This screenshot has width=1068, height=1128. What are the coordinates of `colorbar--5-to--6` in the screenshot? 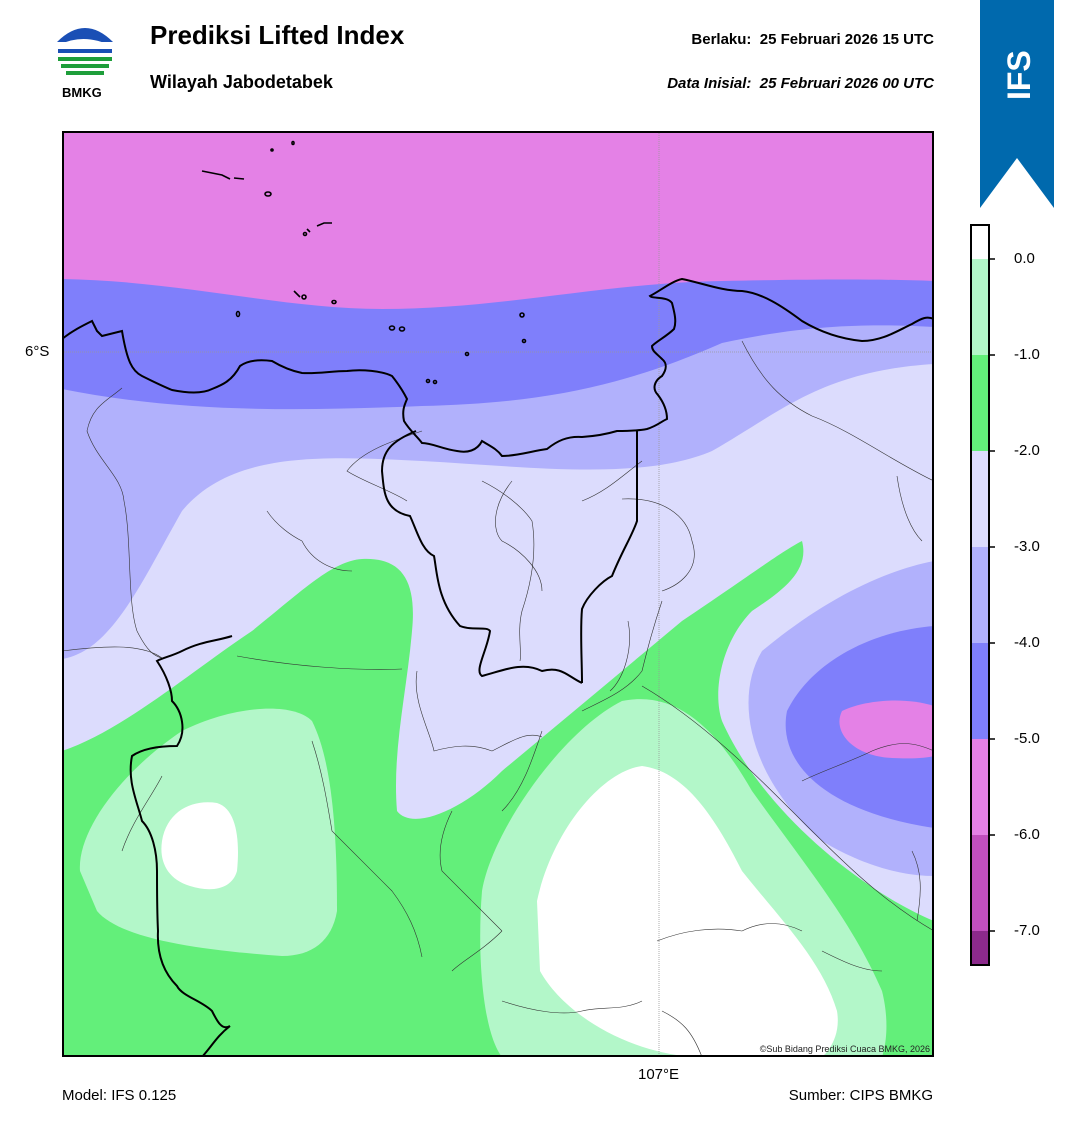 It's located at (980, 787).